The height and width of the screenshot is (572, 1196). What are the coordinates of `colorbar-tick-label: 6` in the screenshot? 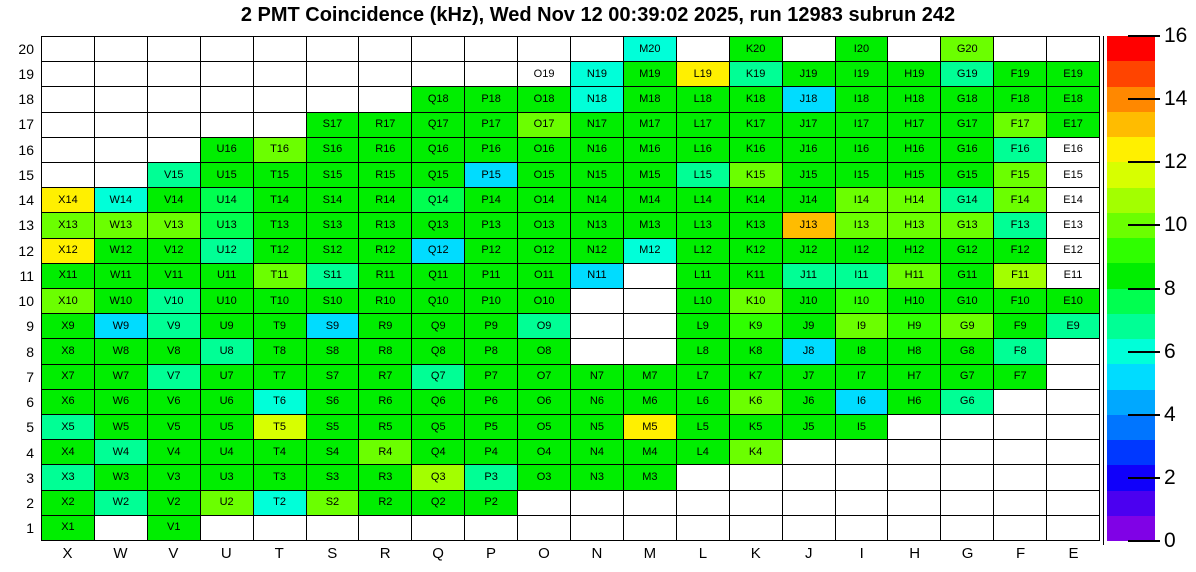 It's located at (1170, 351).